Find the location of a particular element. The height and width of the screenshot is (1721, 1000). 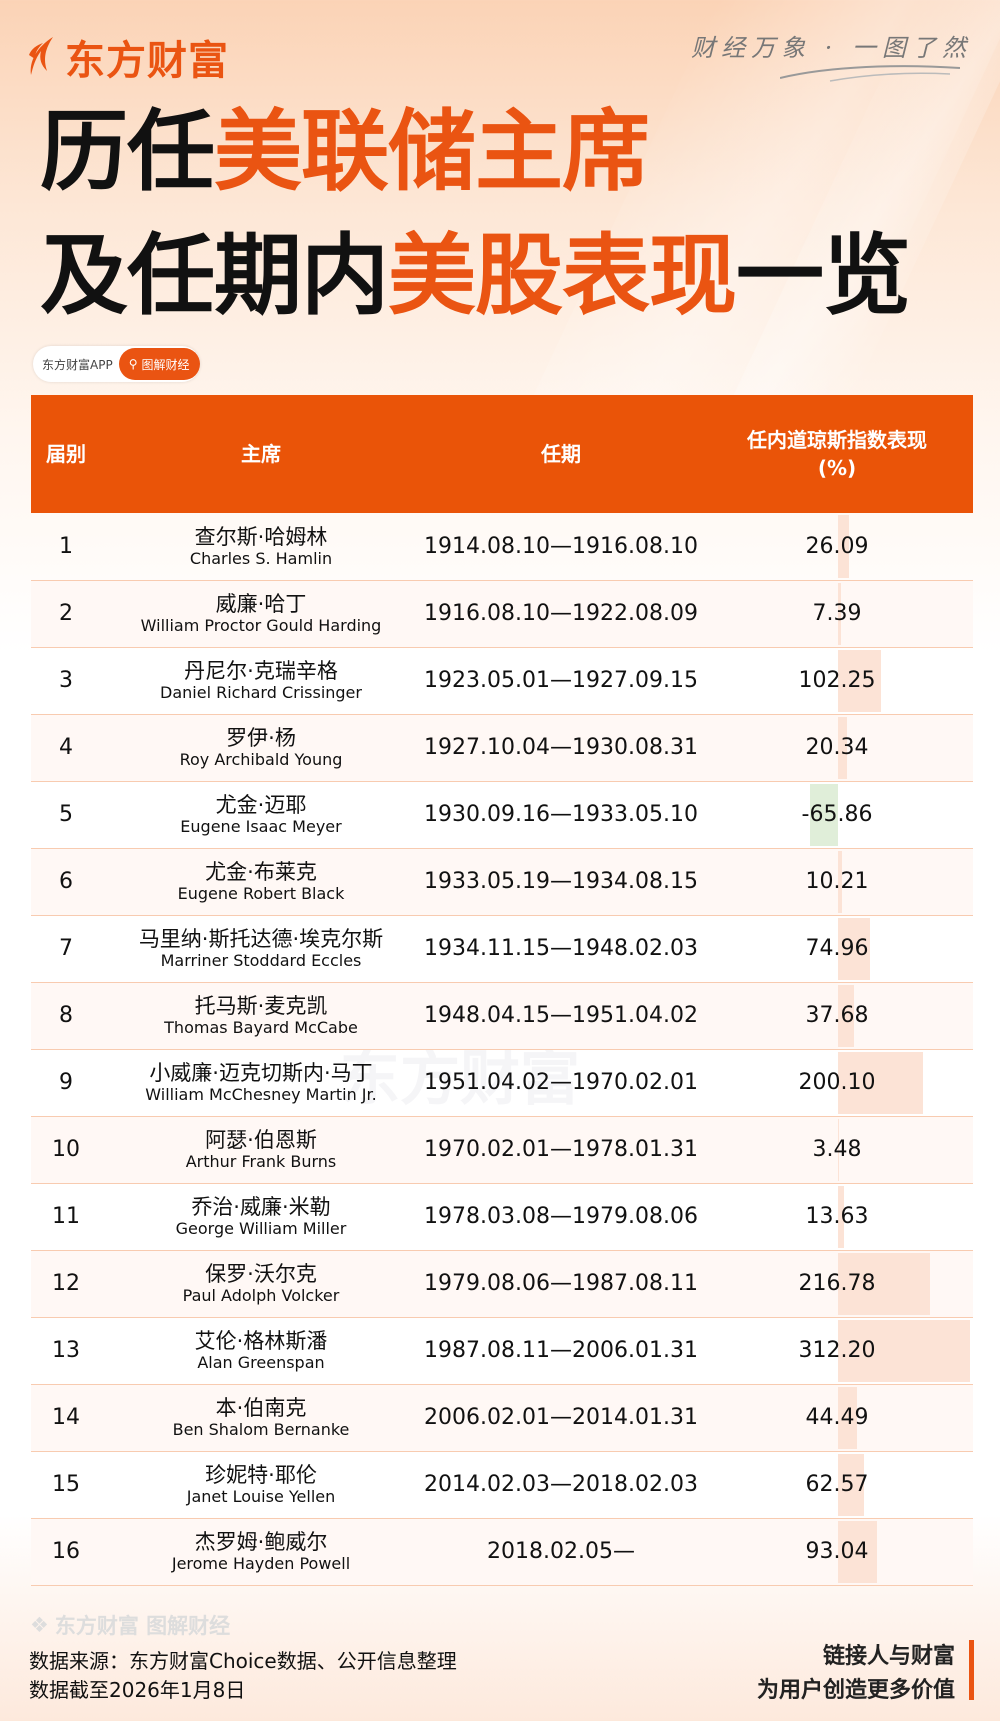

row-number: 12 is located at coordinates (66, 1284).